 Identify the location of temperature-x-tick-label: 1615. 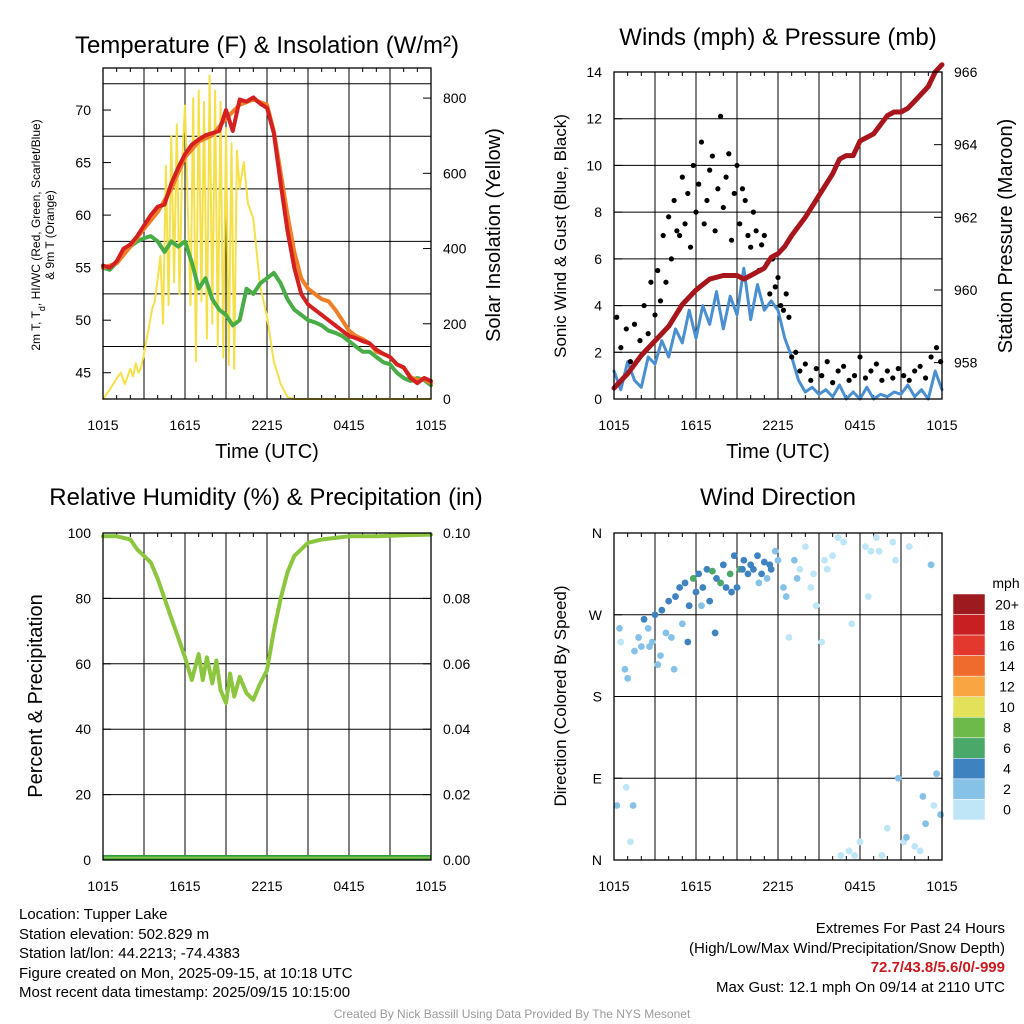
(184, 425).